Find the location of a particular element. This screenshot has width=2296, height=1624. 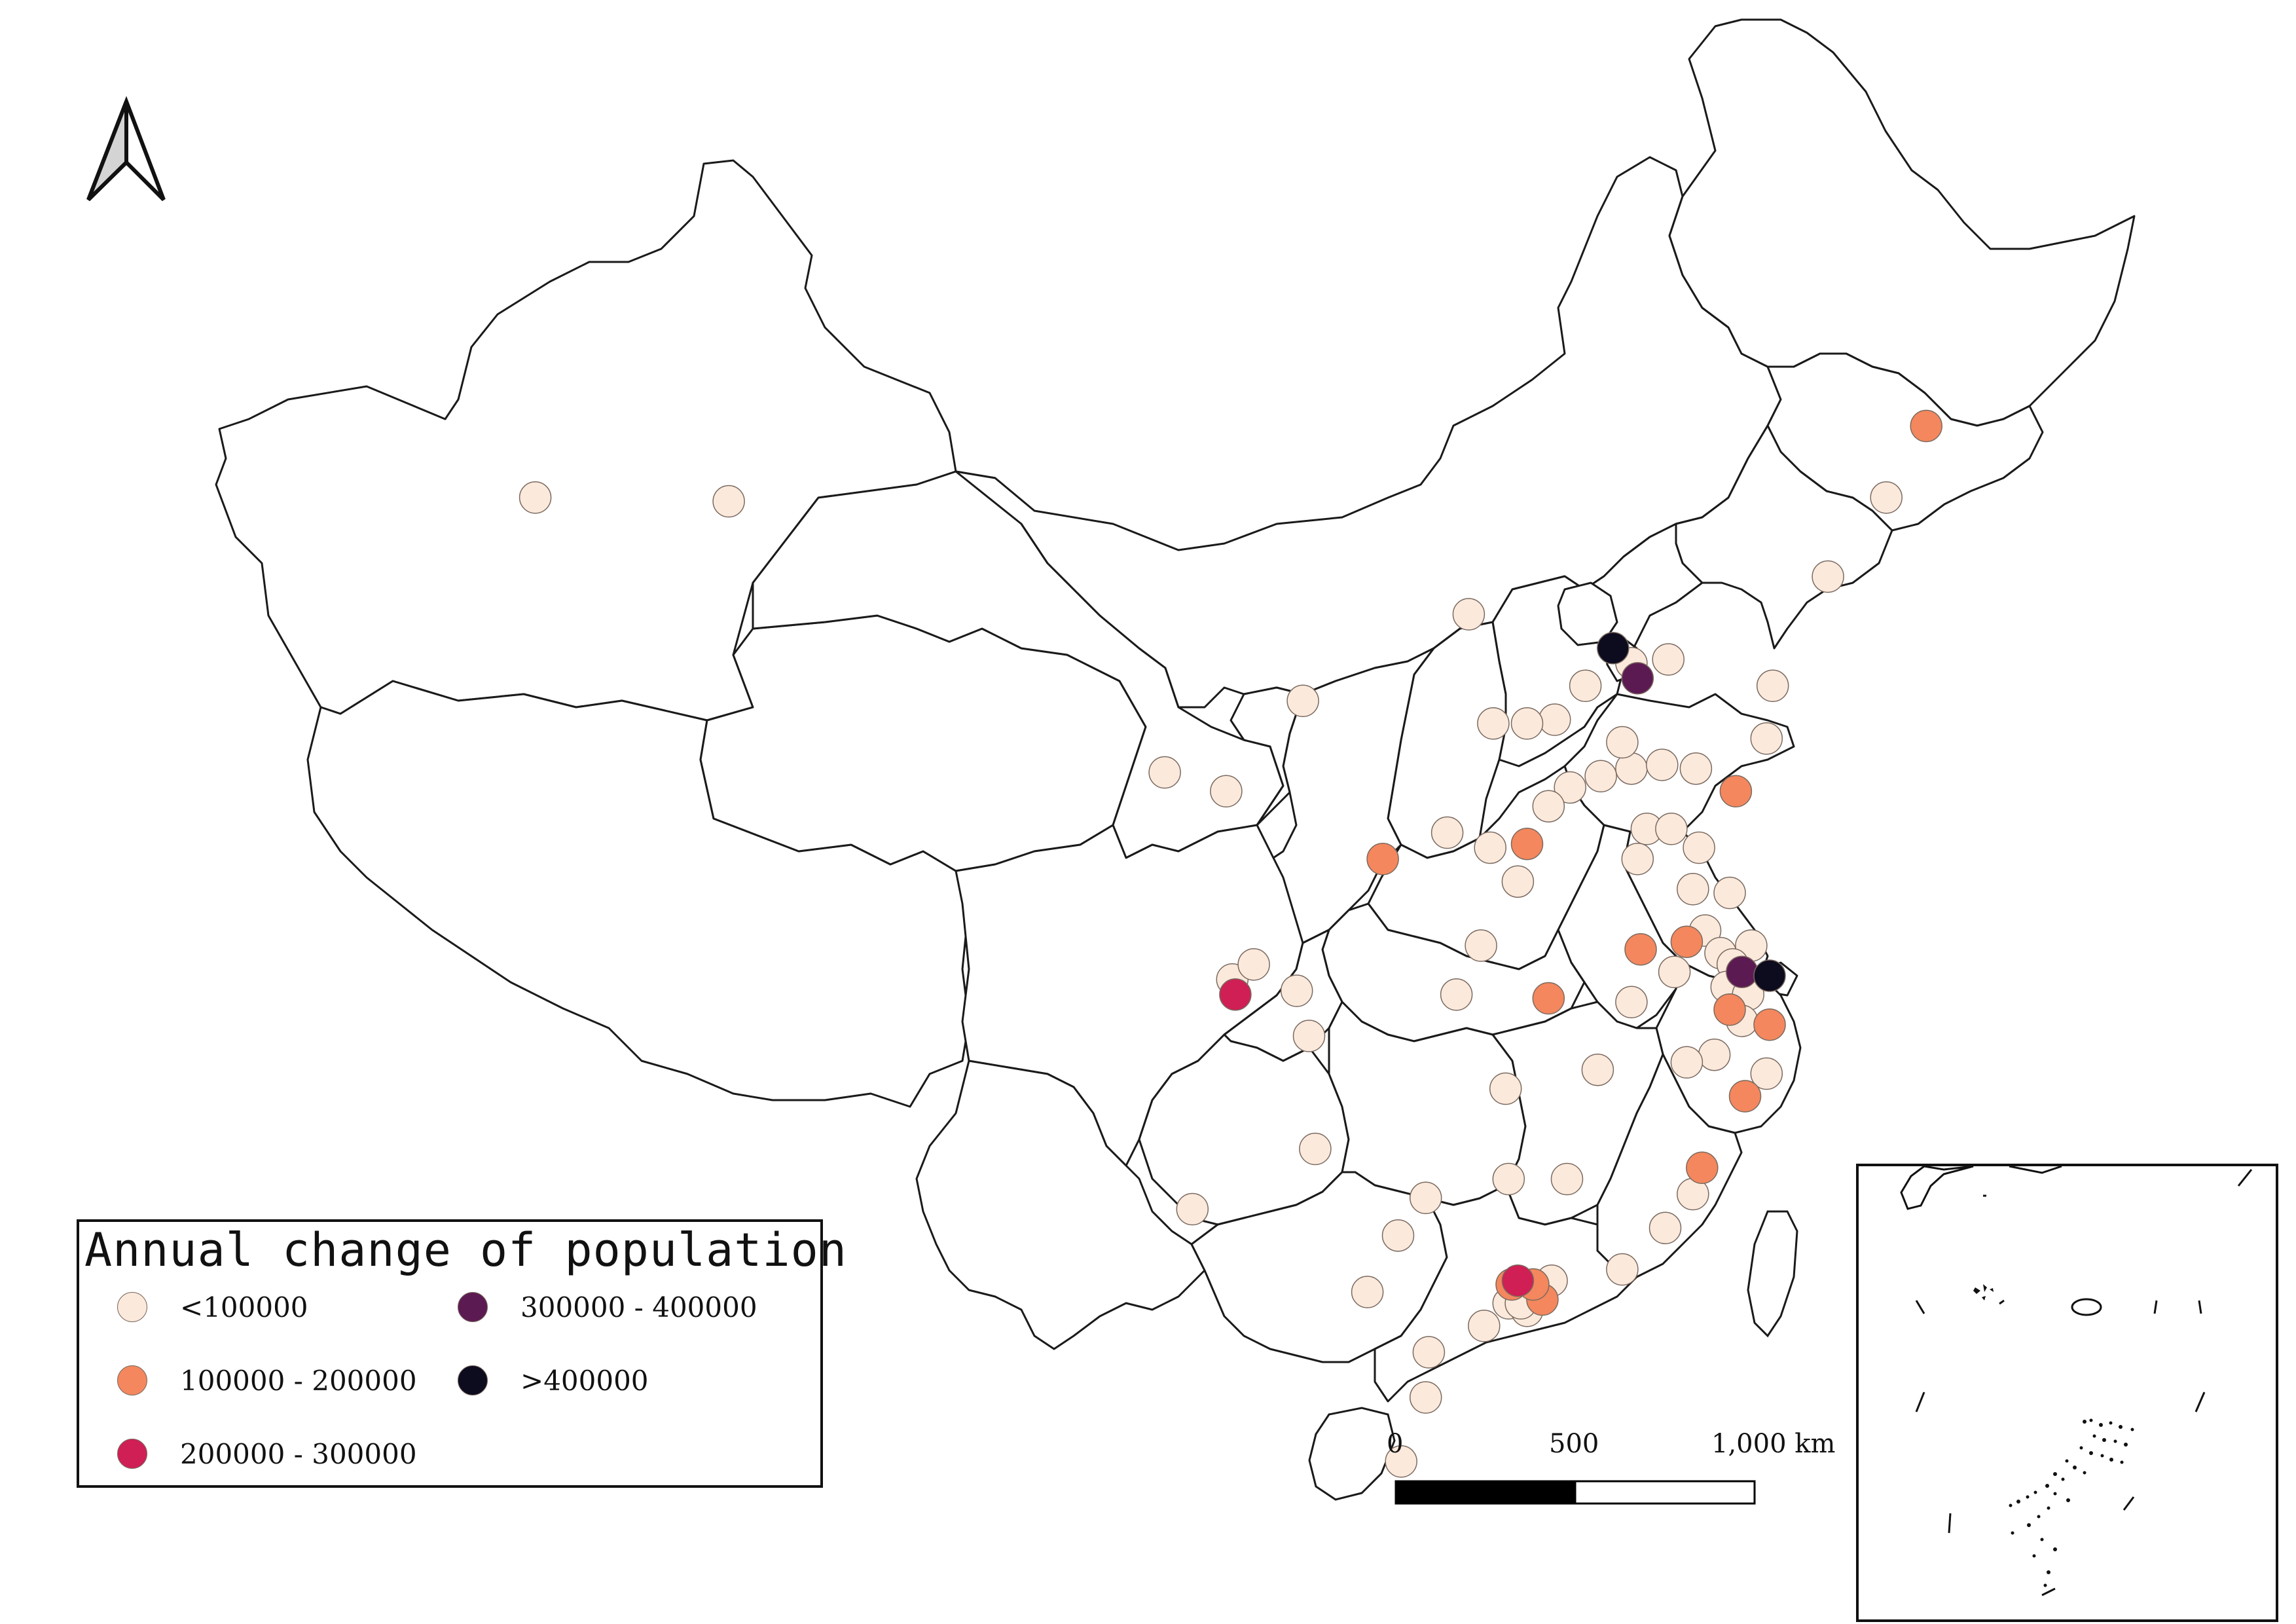

island-hainan is located at coordinates (1352, 1454).